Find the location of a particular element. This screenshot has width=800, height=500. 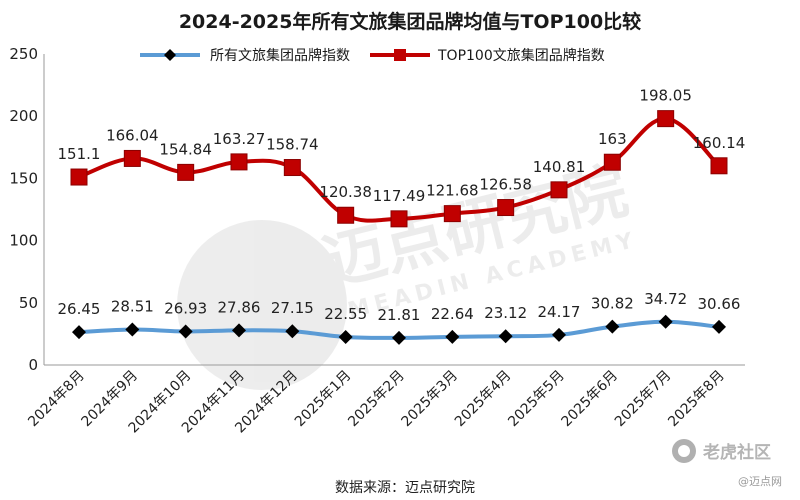

x-tick-label: 2024年8月 is located at coordinates (56, 399).